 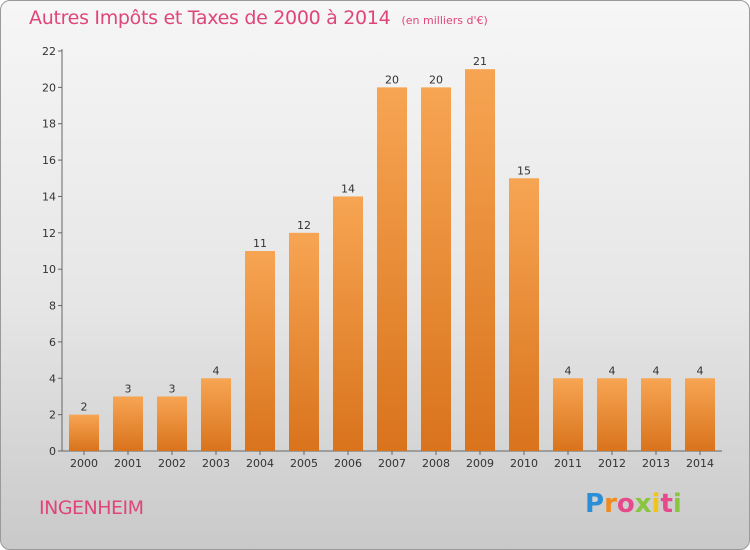 I want to click on logo-letter: P, so click(x=595, y=504).